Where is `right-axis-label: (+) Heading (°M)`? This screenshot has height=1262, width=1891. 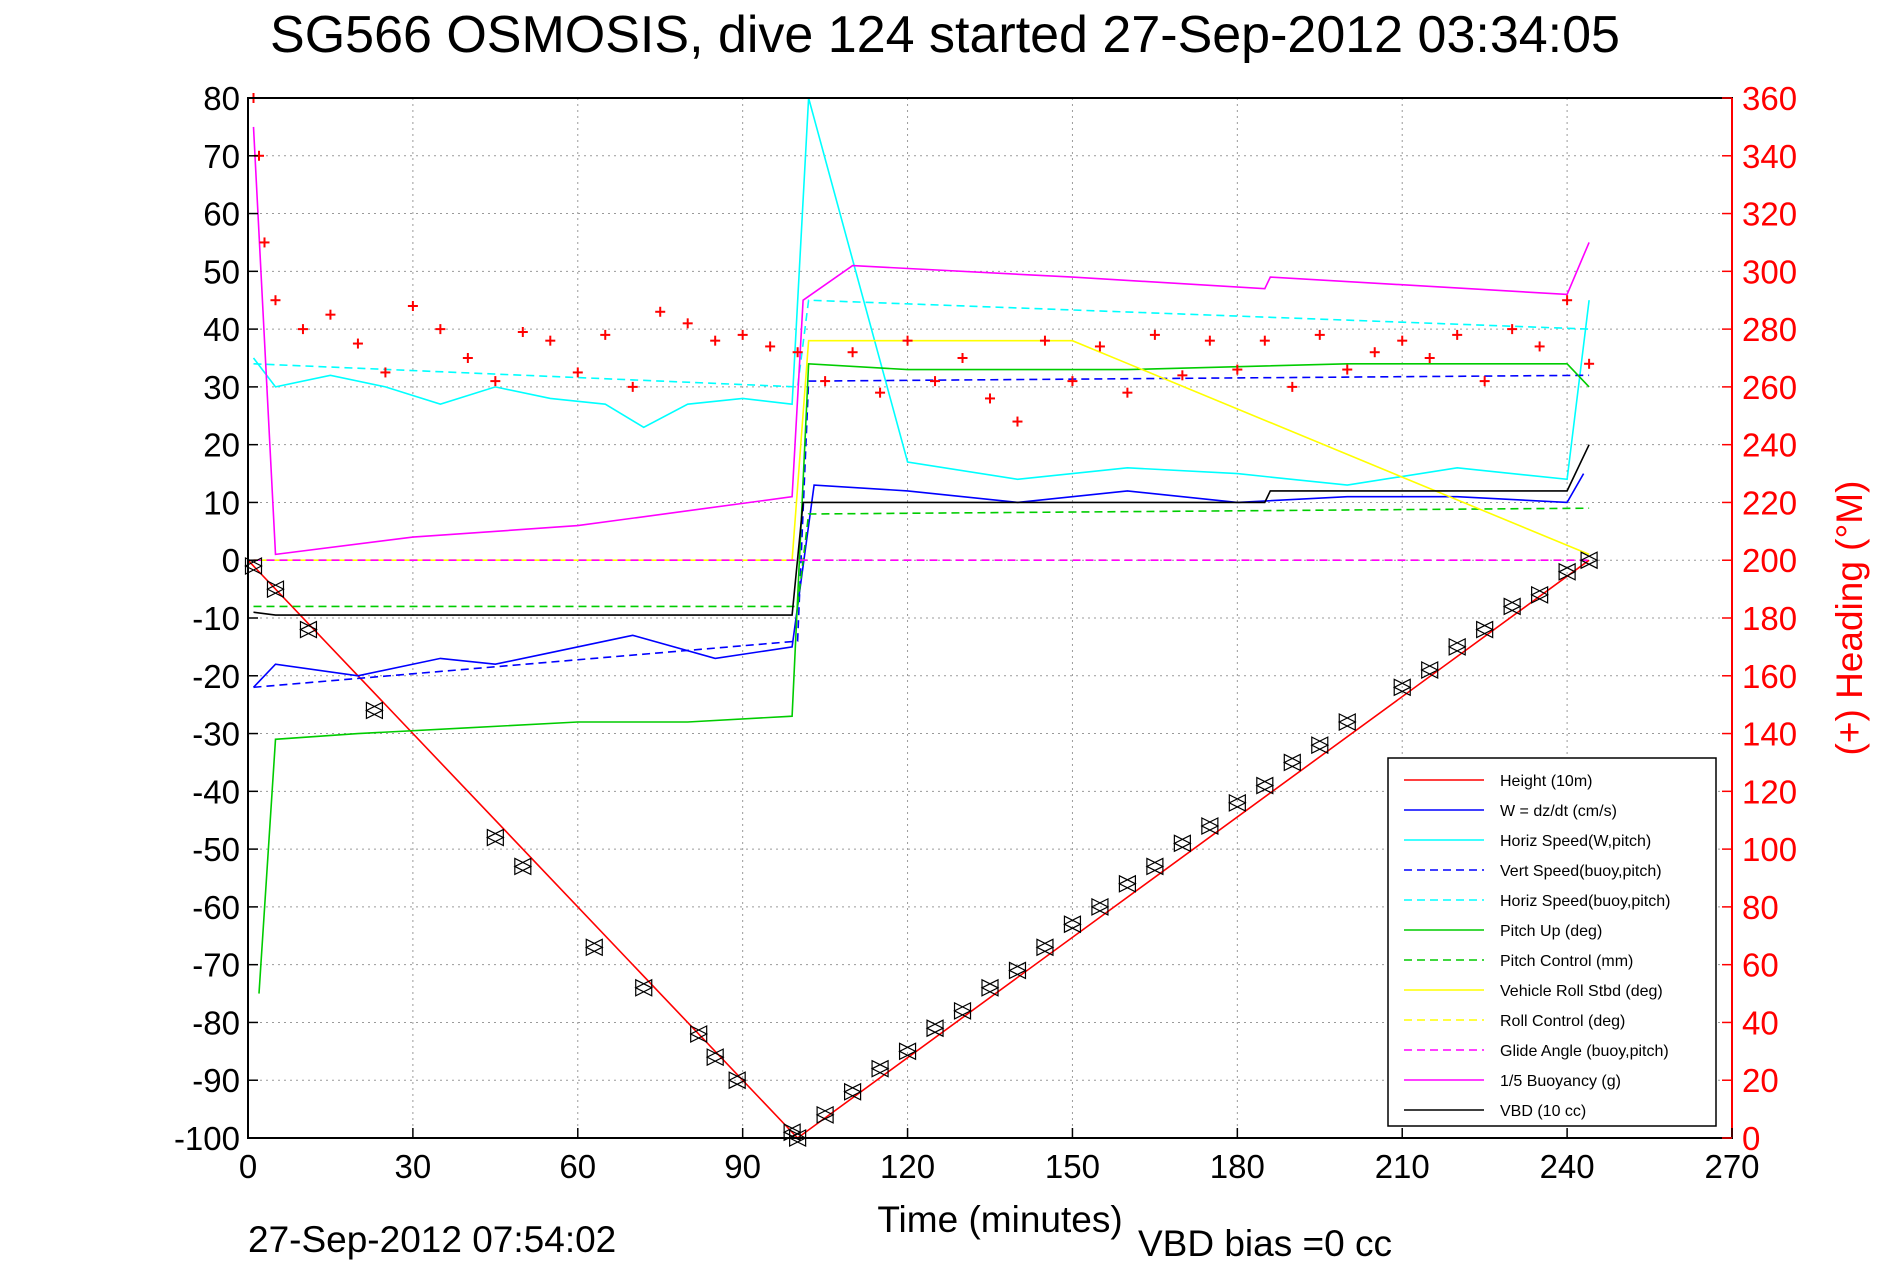 right-axis-label: (+) Heading (°M) is located at coordinates (1849, 618).